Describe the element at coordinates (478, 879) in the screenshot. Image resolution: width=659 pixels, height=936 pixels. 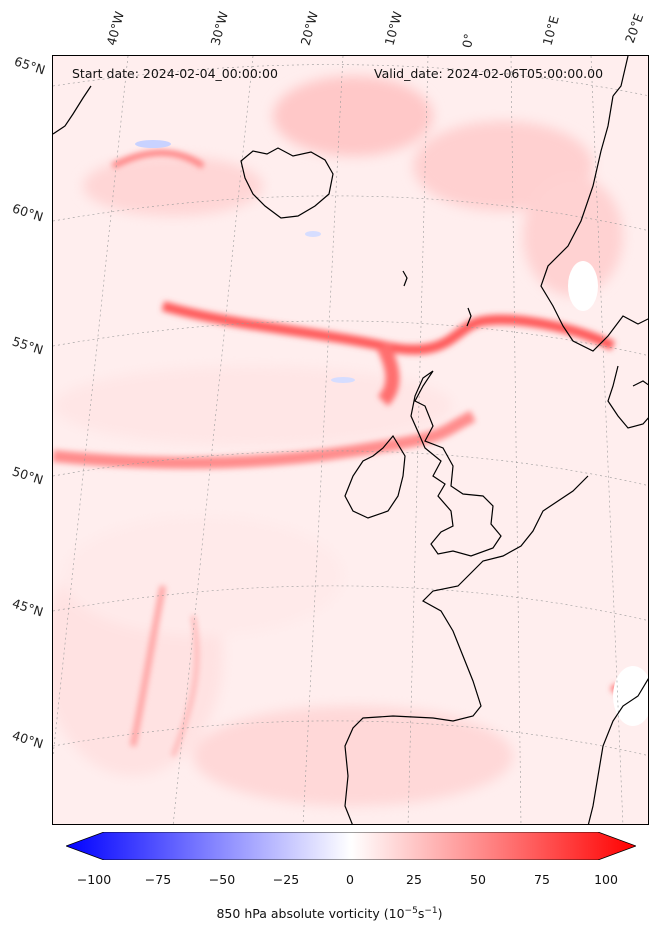
I see `colorbar-tick: 50` at that location.